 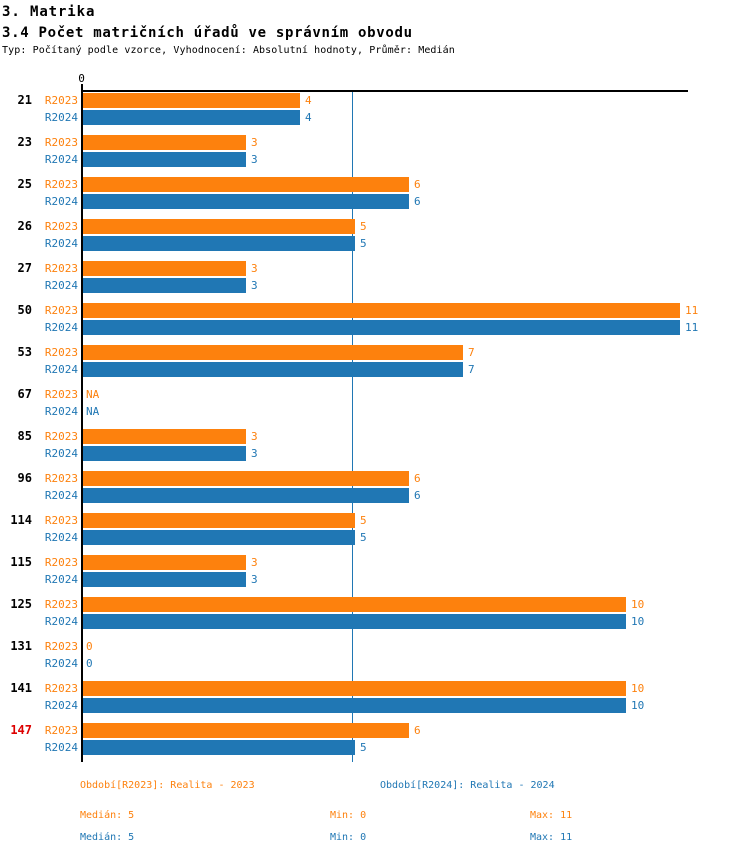 I want to click on stat-min-r2023: Min: 0, so click(x=348, y=815).